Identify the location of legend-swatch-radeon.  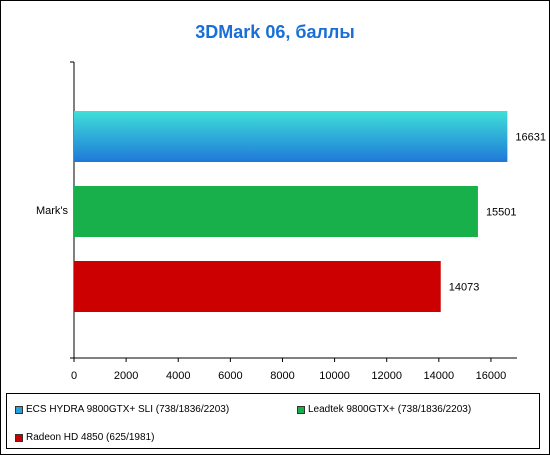
(19, 437).